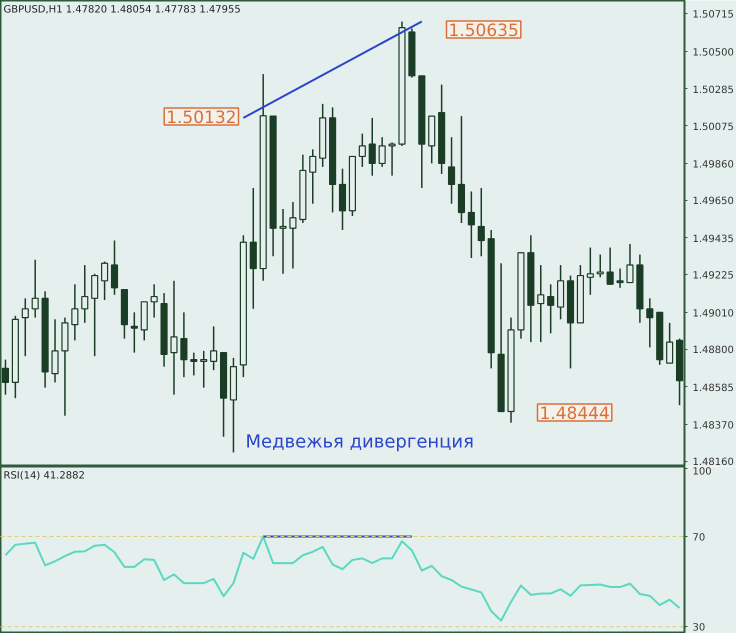 The width and height of the screenshot is (736, 633). What do you see at coordinates (713, 350) in the screenshot?
I see `y-tick-label: 1.48800` at bounding box center [713, 350].